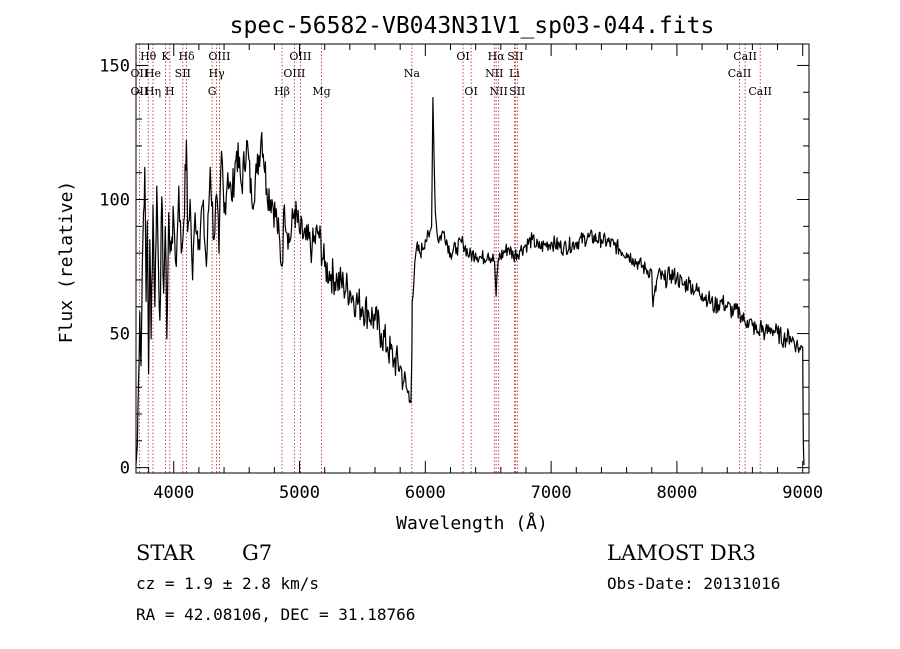  I want to click on spectral-line-label: Hγ, so click(217, 73).